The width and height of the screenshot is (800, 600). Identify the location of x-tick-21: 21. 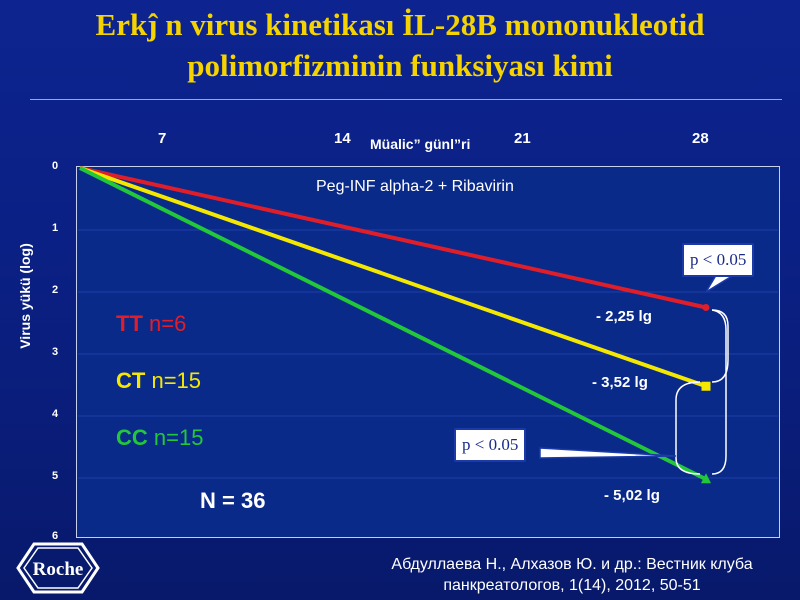
(522, 138).